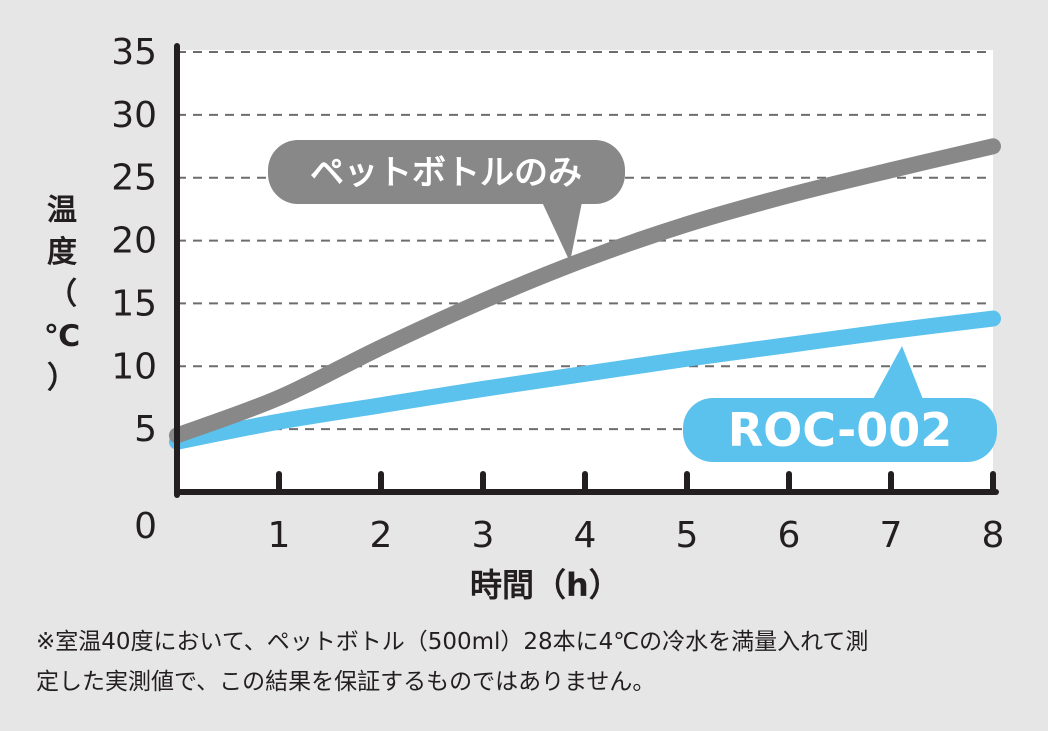 Image resolution: width=1048 pixels, height=731 pixels. I want to click on y-axis-title-char: （, so click(62, 294).